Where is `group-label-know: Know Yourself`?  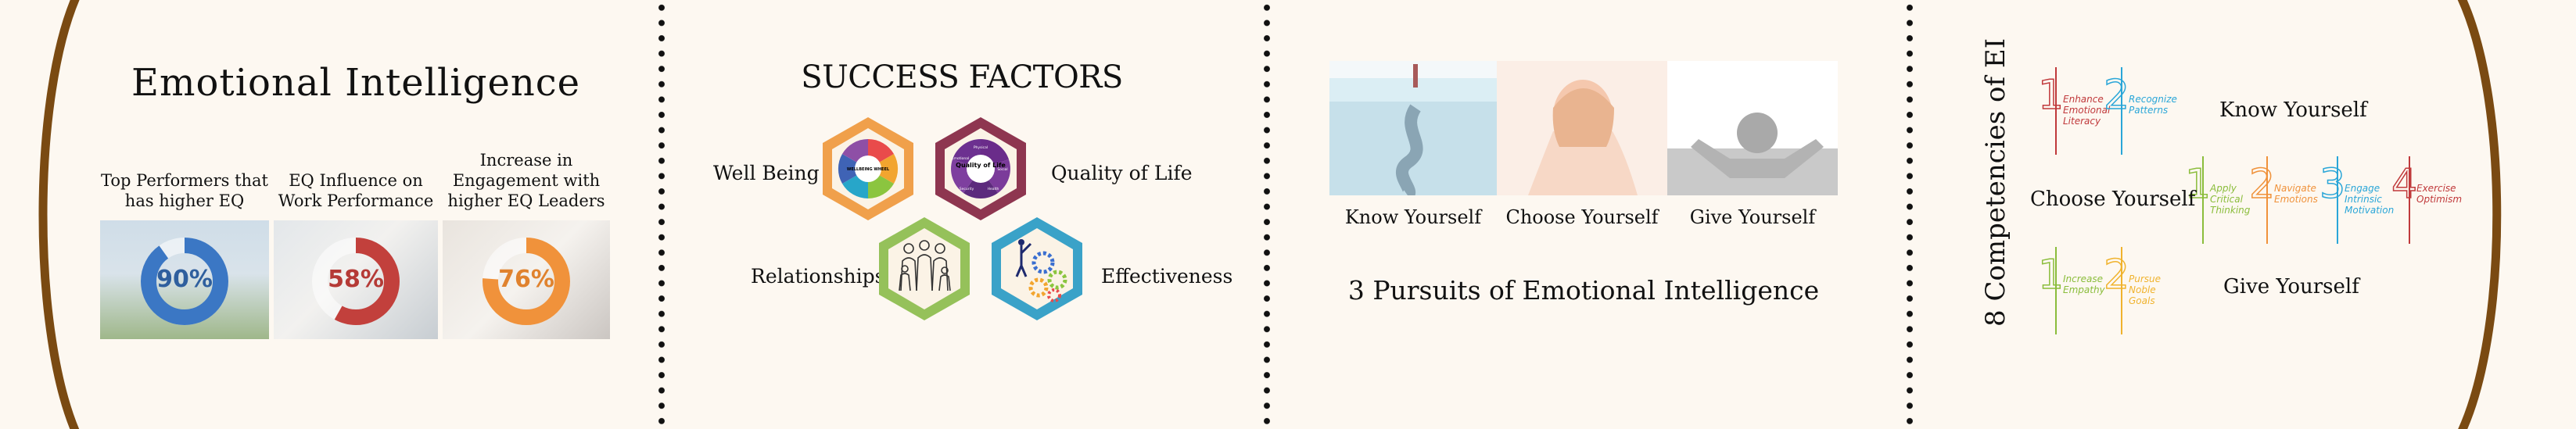
group-label-know: Know Yourself is located at coordinates (2293, 110).